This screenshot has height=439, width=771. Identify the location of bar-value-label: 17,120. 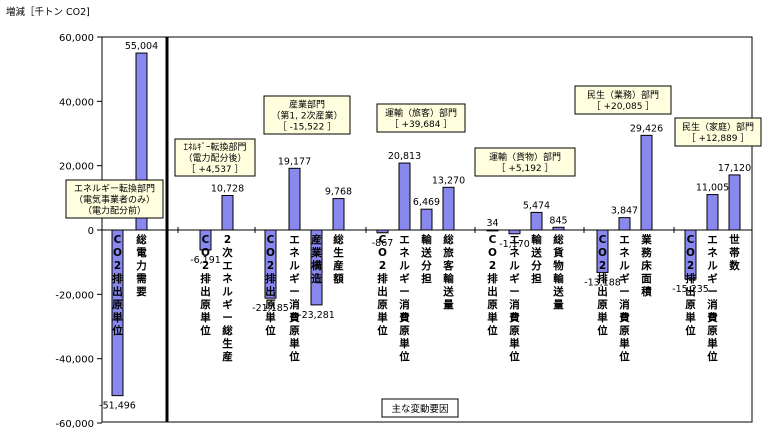
(734, 168).